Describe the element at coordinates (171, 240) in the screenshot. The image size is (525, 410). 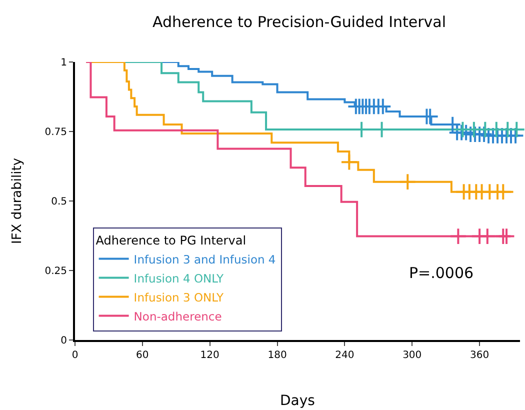
I see `legend-title: Adherence to PG Interval` at that location.